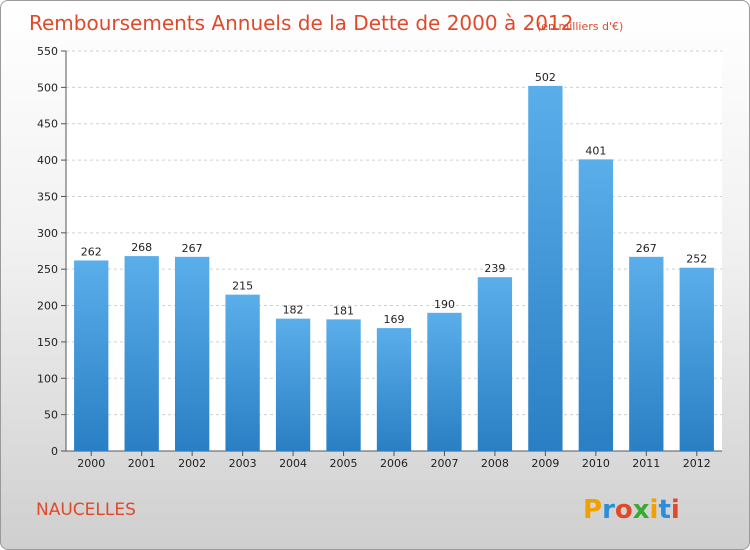 The image size is (750, 550). I want to click on value-label-2012: 252, so click(696, 259).